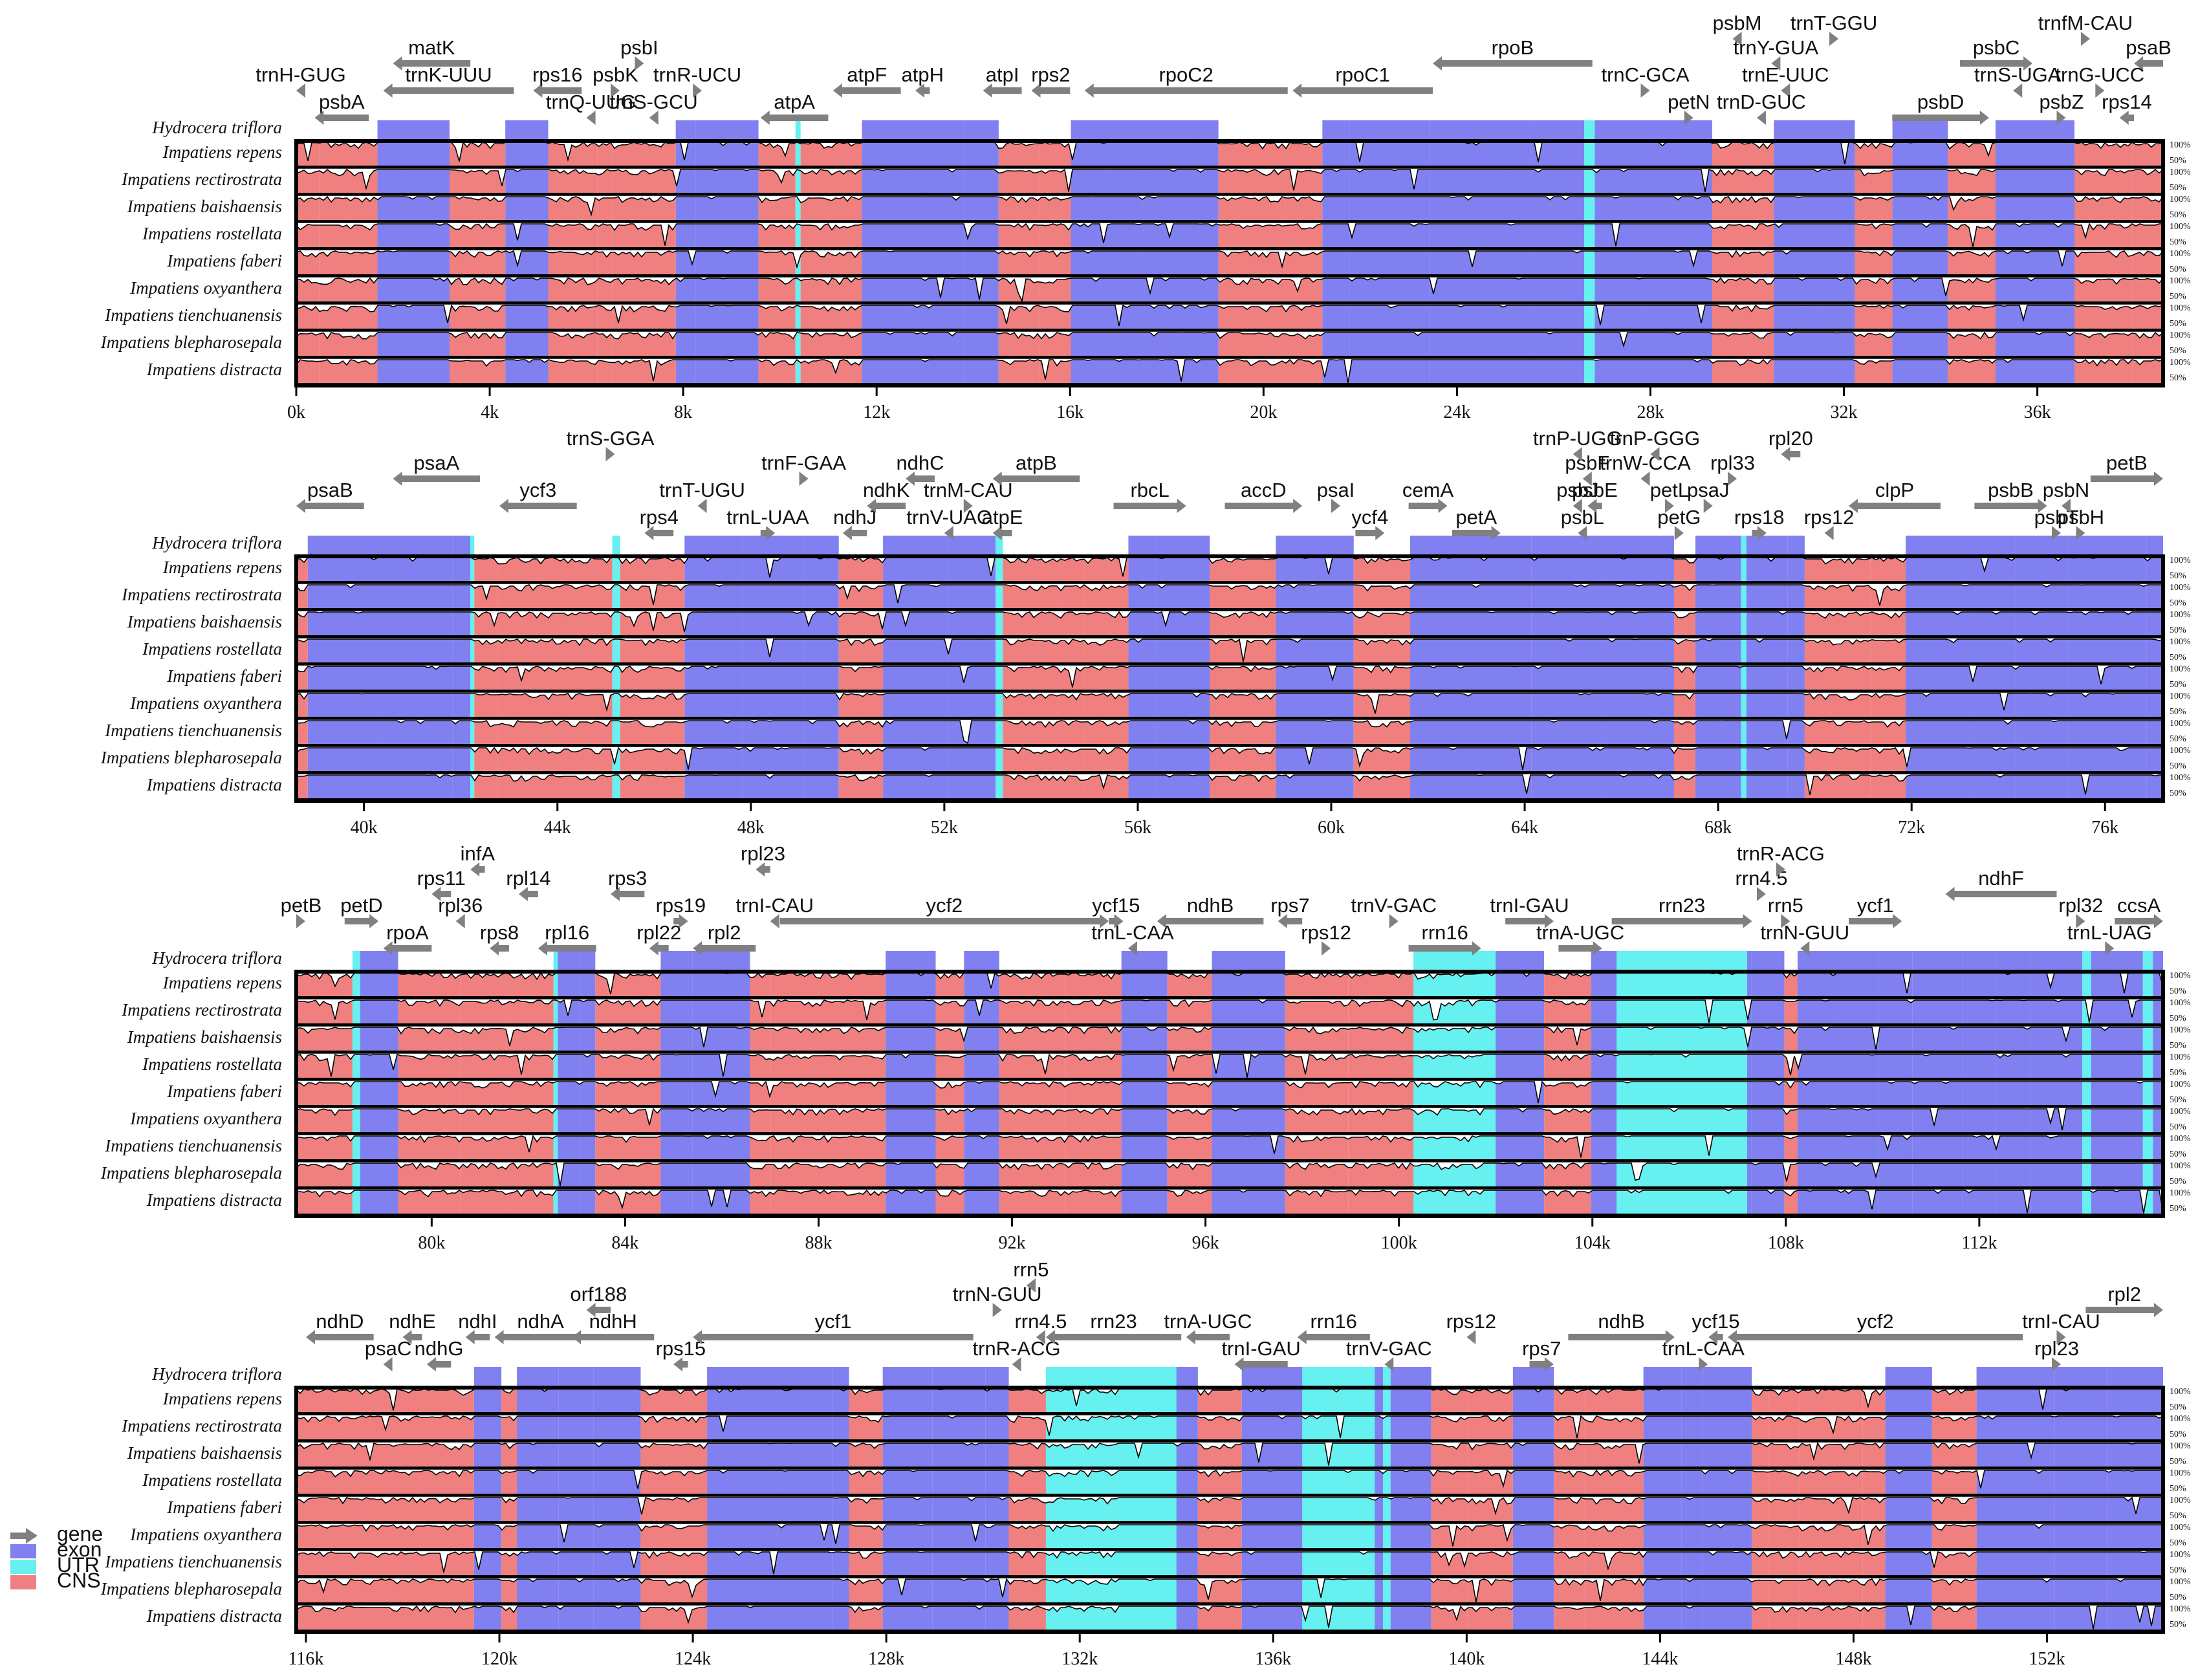 The width and height of the screenshot is (2209, 1680). I want to click on species-label: Impatiens tienchuanensis, so click(193, 315).